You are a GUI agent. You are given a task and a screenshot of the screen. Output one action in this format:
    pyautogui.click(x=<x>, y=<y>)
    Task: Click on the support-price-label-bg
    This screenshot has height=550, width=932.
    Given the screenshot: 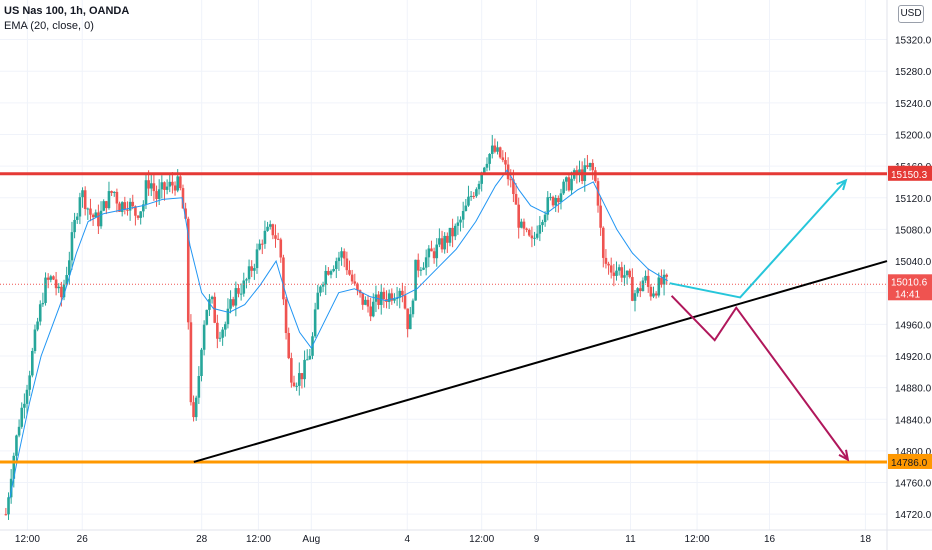 What is the action you would take?
    pyautogui.click(x=910, y=461)
    